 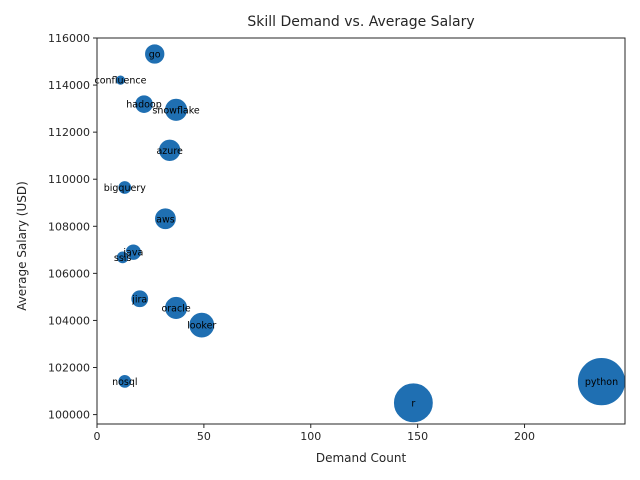 I want to click on data-point-hadoop, so click(x=144, y=104).